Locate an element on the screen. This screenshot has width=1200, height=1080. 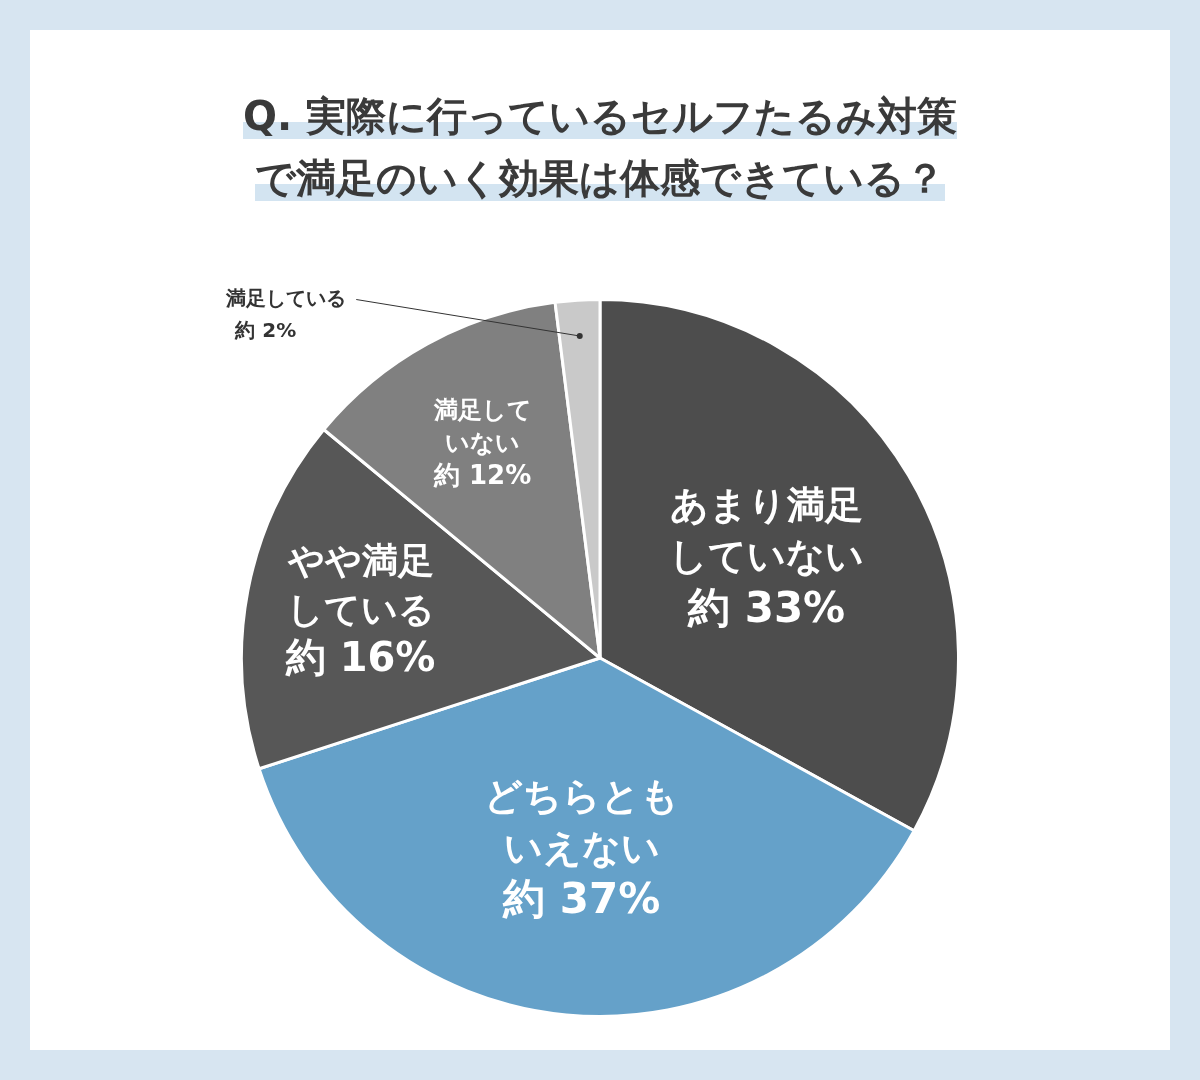
slice-label: 満足していない is located at coordinates (482, 426).